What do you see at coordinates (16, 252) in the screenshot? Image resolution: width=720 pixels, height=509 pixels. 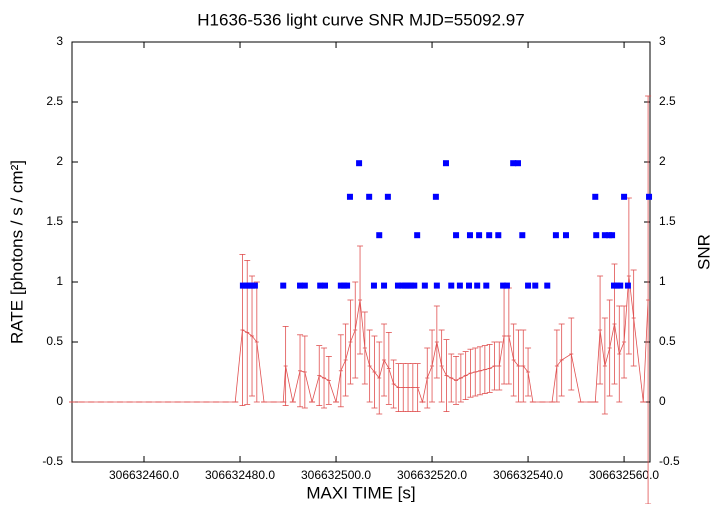 I see `y-axis-label: RATE [photons / s / cm²]` at bounding box center [16, 252].